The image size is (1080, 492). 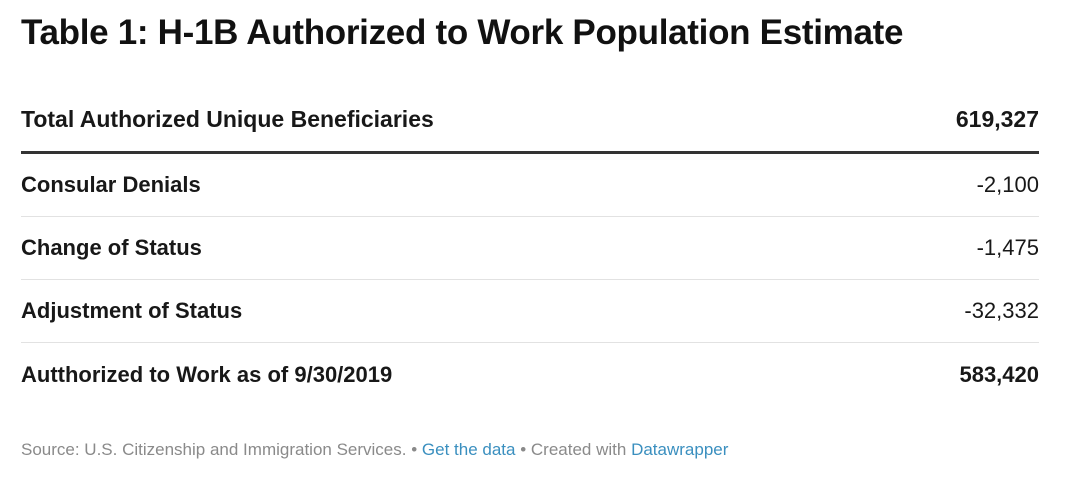 I want to click on get-the-data-link: Get the data, so click(x=468, y=449).